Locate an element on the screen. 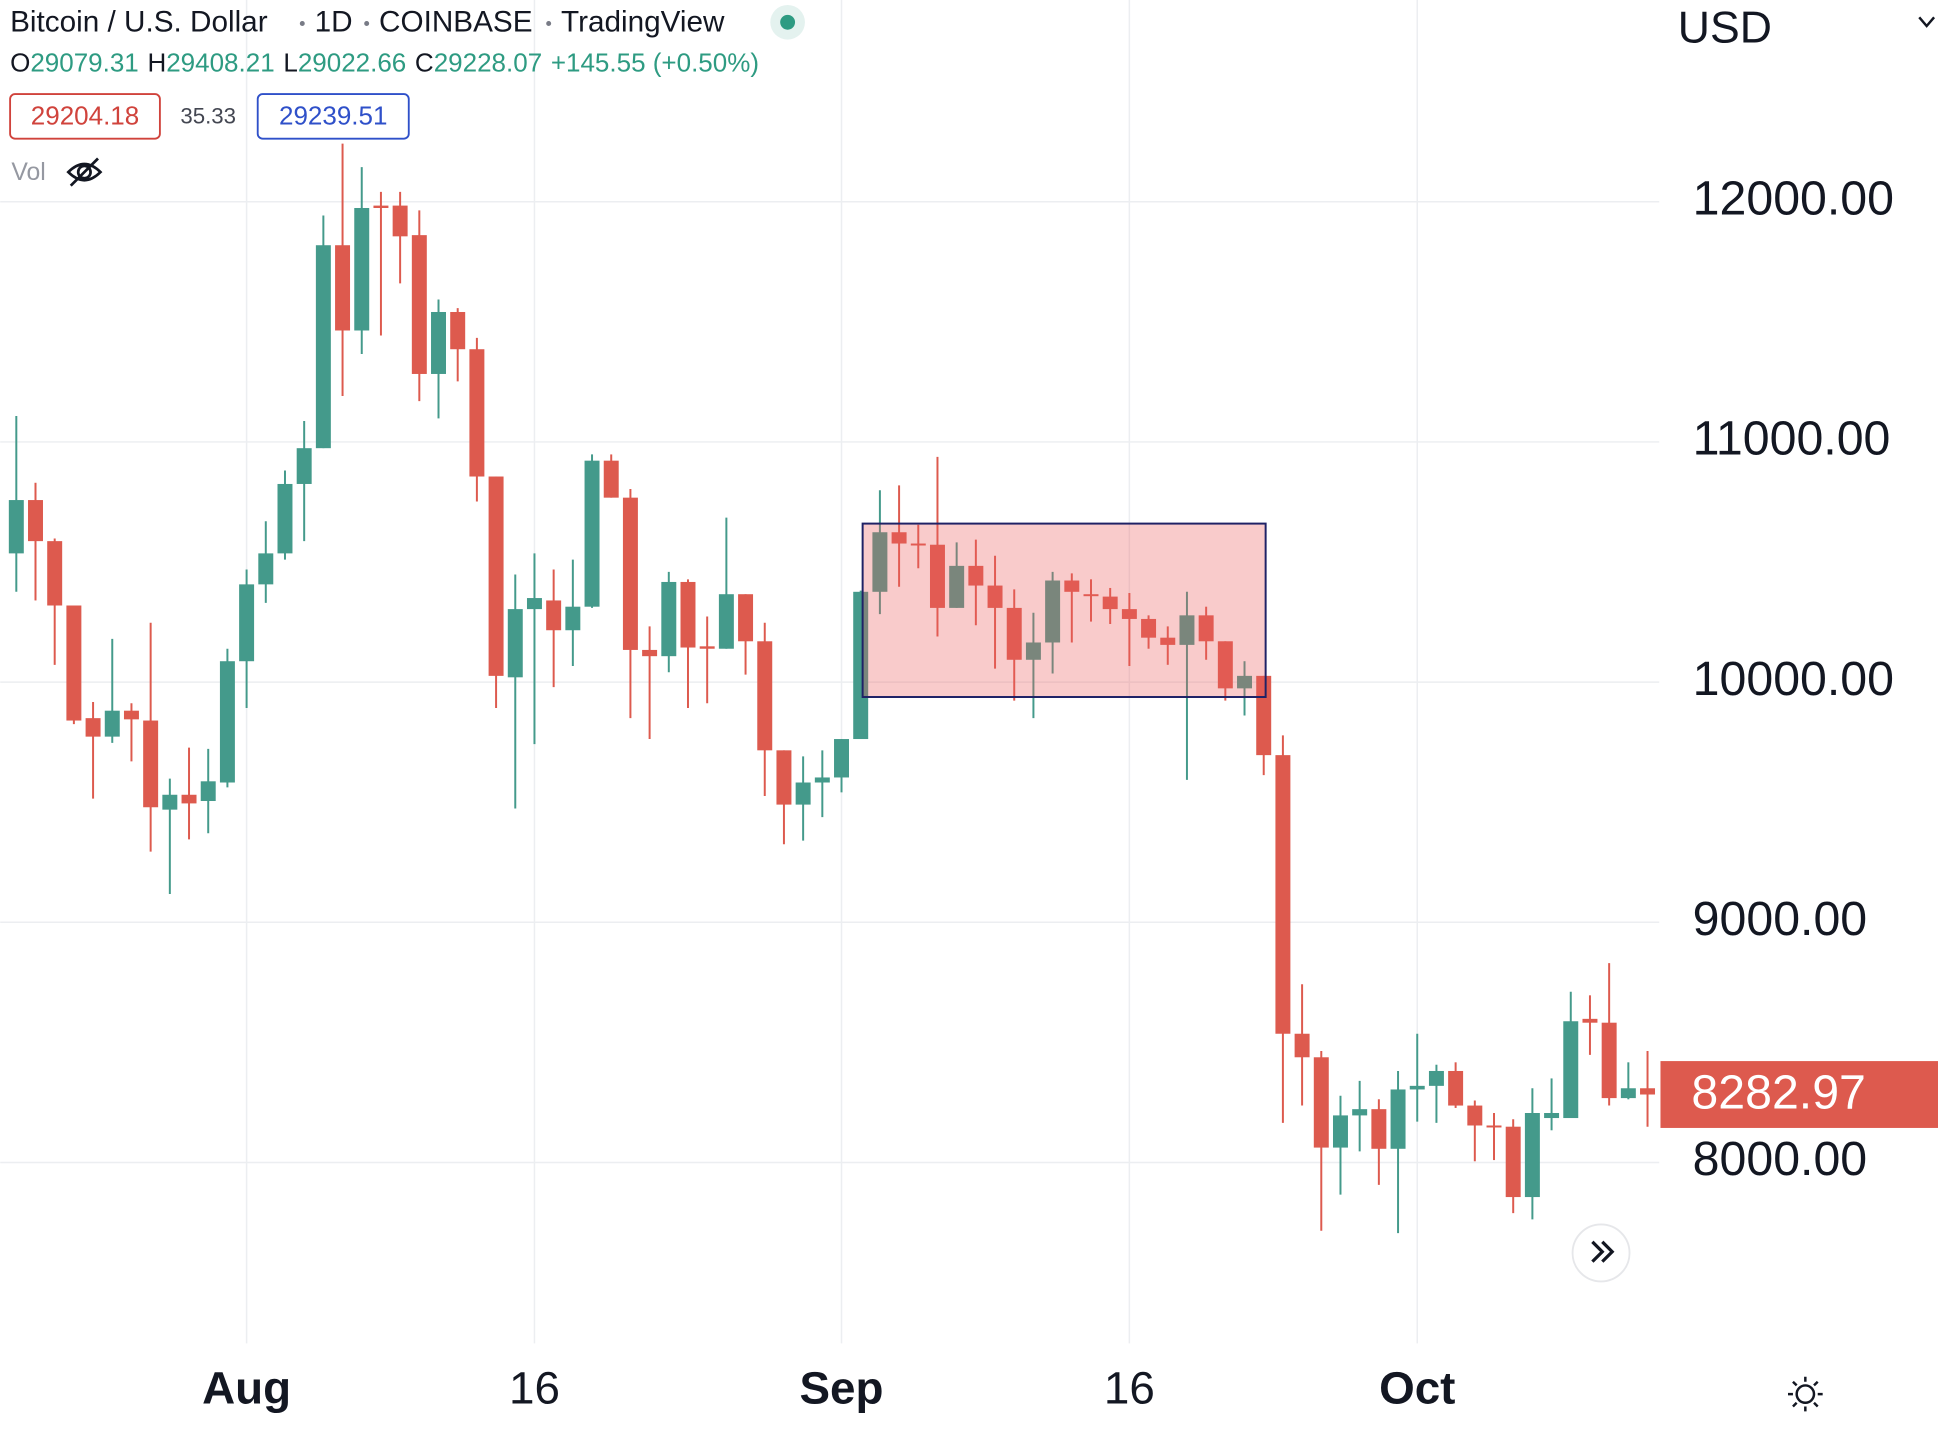  ohlc-value: 29228.07 is located at coordinates (488, 62).